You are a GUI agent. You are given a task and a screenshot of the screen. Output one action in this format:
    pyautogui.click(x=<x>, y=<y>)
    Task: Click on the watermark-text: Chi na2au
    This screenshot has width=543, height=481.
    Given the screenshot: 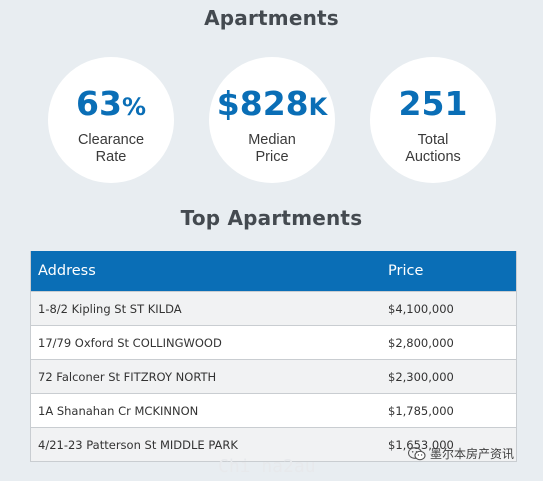 What is the action you would take?
    pyautogui.click(x=267, y=466)
    